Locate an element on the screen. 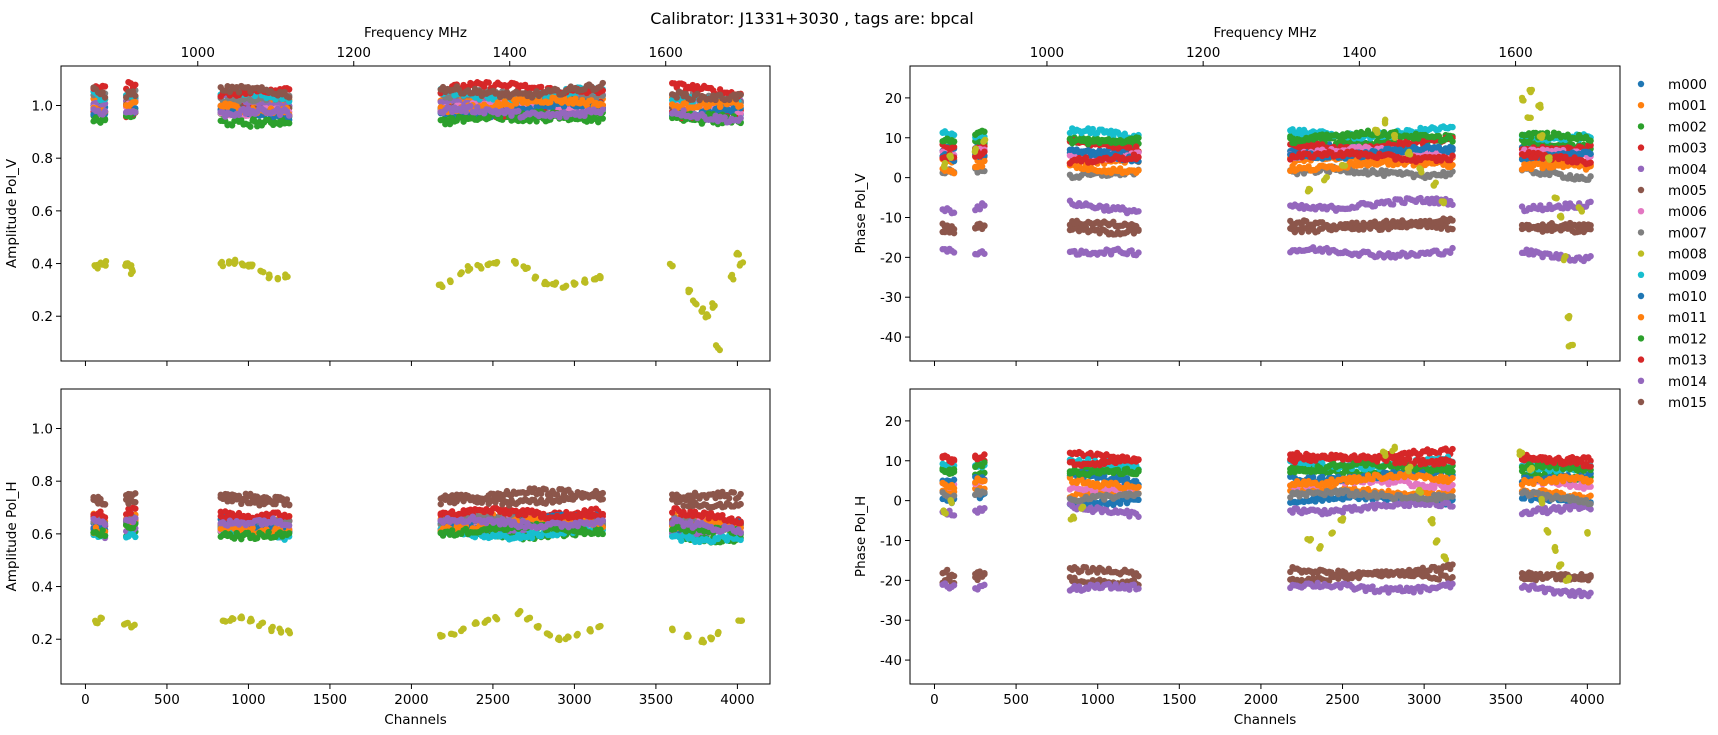  y-tick-label: 10 is located at coordinates (893, 139).